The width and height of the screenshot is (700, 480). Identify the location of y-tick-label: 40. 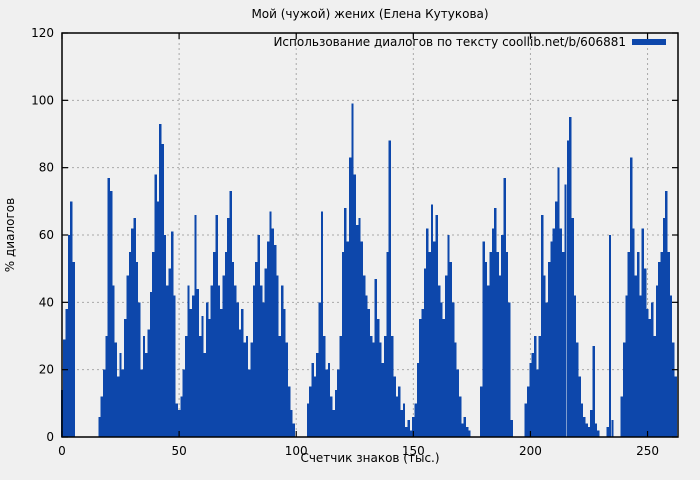
(46, 302).